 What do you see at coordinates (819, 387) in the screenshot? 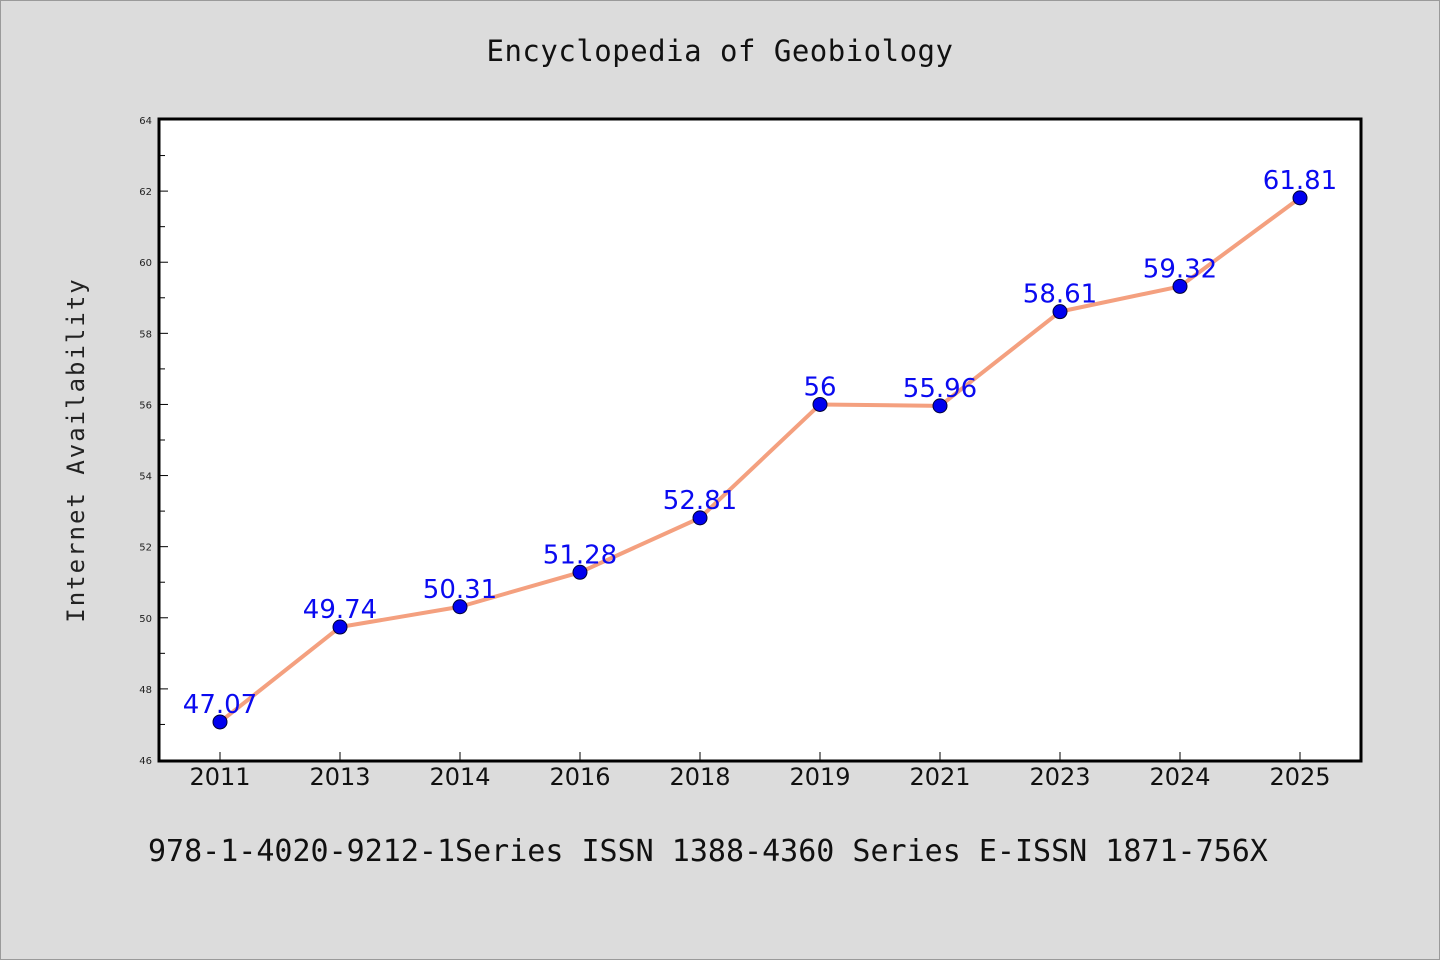
I see `data-label: 56` at bounding box center [819, 387].